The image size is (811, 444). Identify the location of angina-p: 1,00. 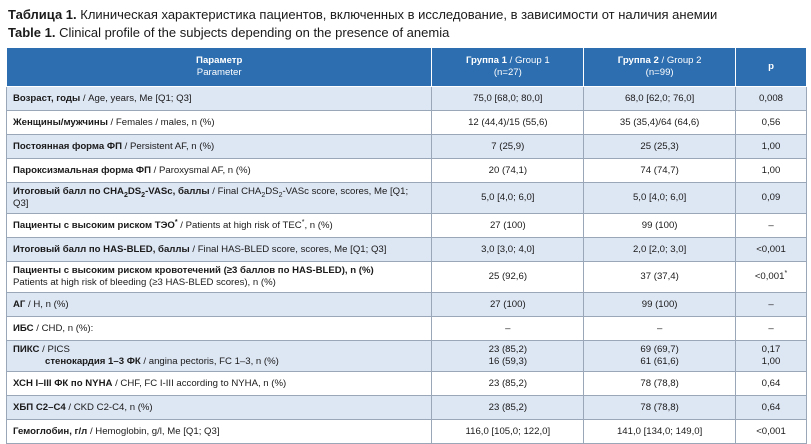
(771, 361).